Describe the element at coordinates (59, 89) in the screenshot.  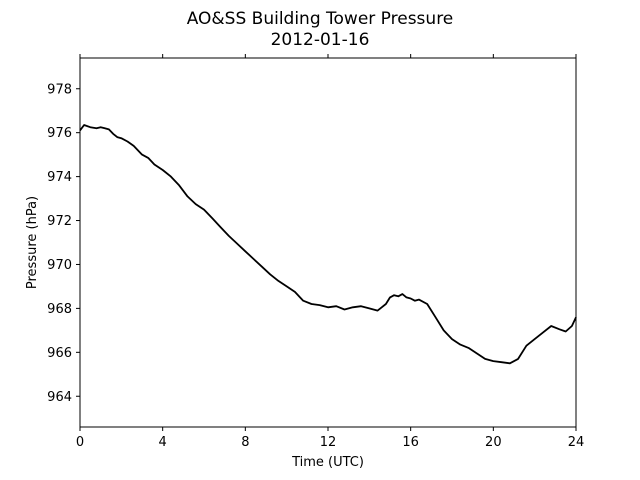
I see `y-tick-label: 978` at that location.